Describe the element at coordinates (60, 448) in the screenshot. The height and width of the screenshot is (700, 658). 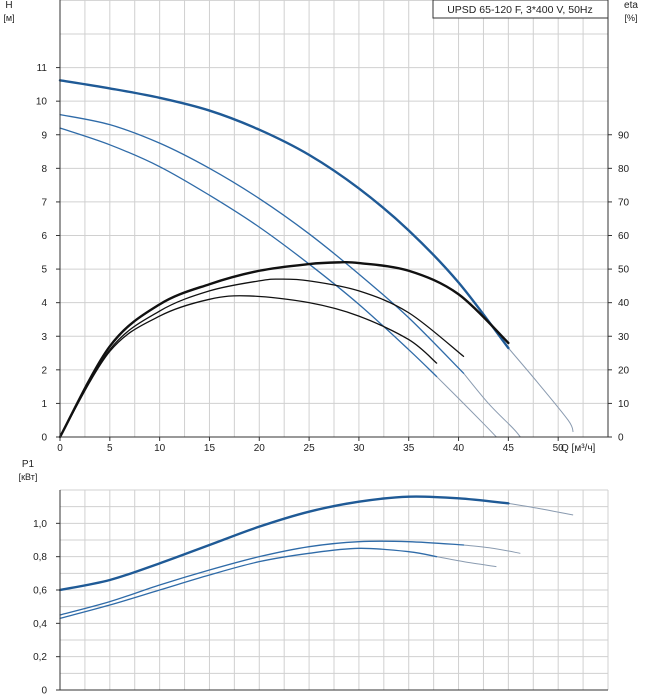
I see `flow-tick-label: 0` at that location.